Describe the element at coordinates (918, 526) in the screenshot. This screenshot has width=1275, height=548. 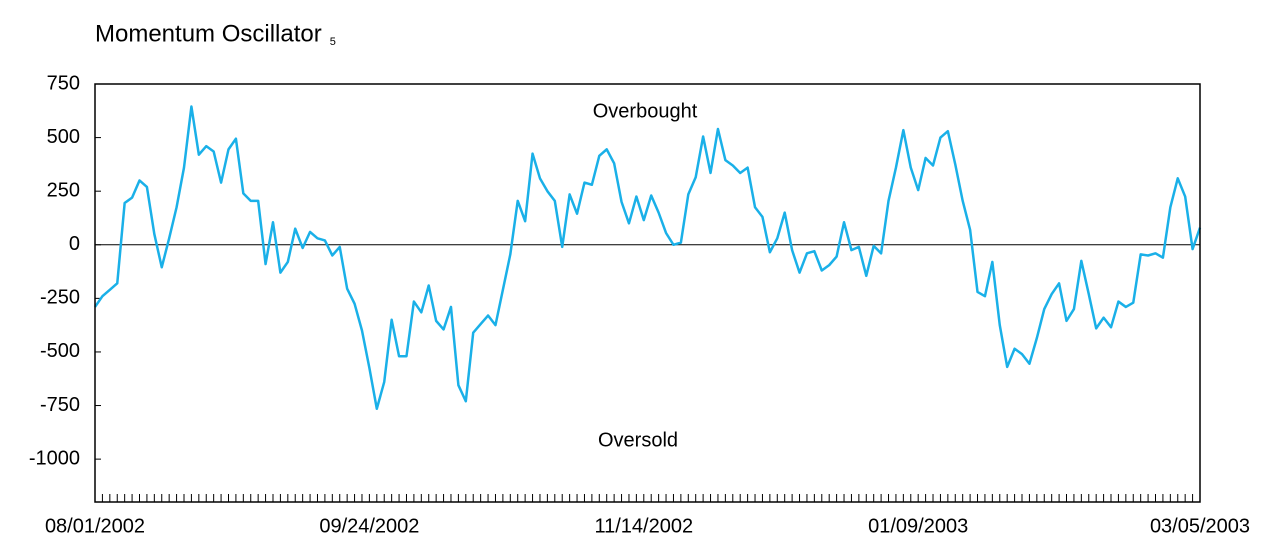
I see `x-tick-label: 01/09/2003` at that location.